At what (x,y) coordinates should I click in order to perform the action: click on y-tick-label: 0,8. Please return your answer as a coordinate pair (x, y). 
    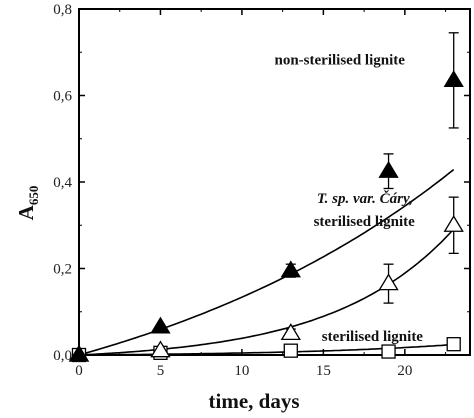
    Looking at the image, I should click on (62, 10).